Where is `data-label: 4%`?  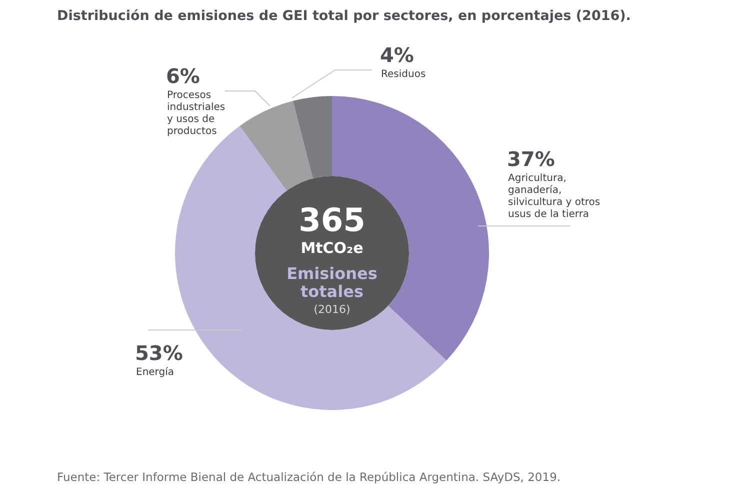 data-label: 4% is located at coordinates (397, 55).